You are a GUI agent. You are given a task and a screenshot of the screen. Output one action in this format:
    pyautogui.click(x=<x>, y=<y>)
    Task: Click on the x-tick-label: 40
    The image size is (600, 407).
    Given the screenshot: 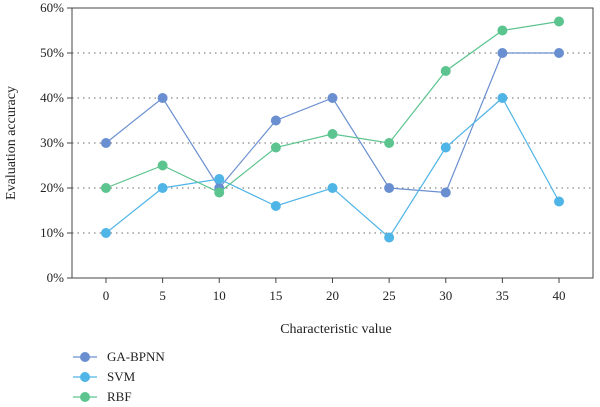 What is the action you would take?
    pyautogui.click(x=559, y=295)
    